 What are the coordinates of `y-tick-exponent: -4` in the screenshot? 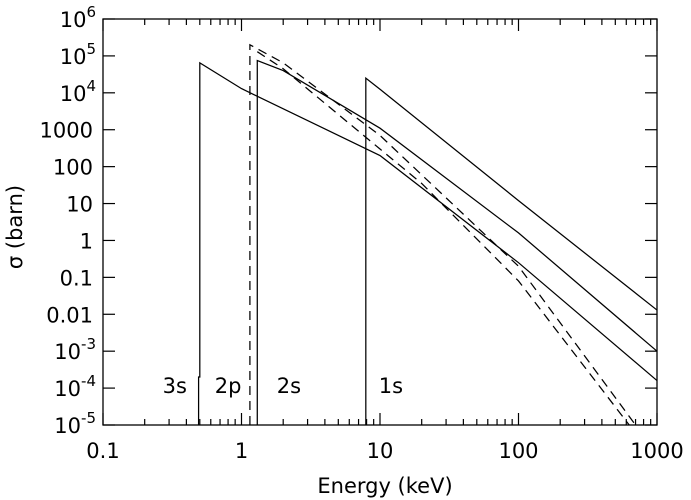 It's located at (88, 381).